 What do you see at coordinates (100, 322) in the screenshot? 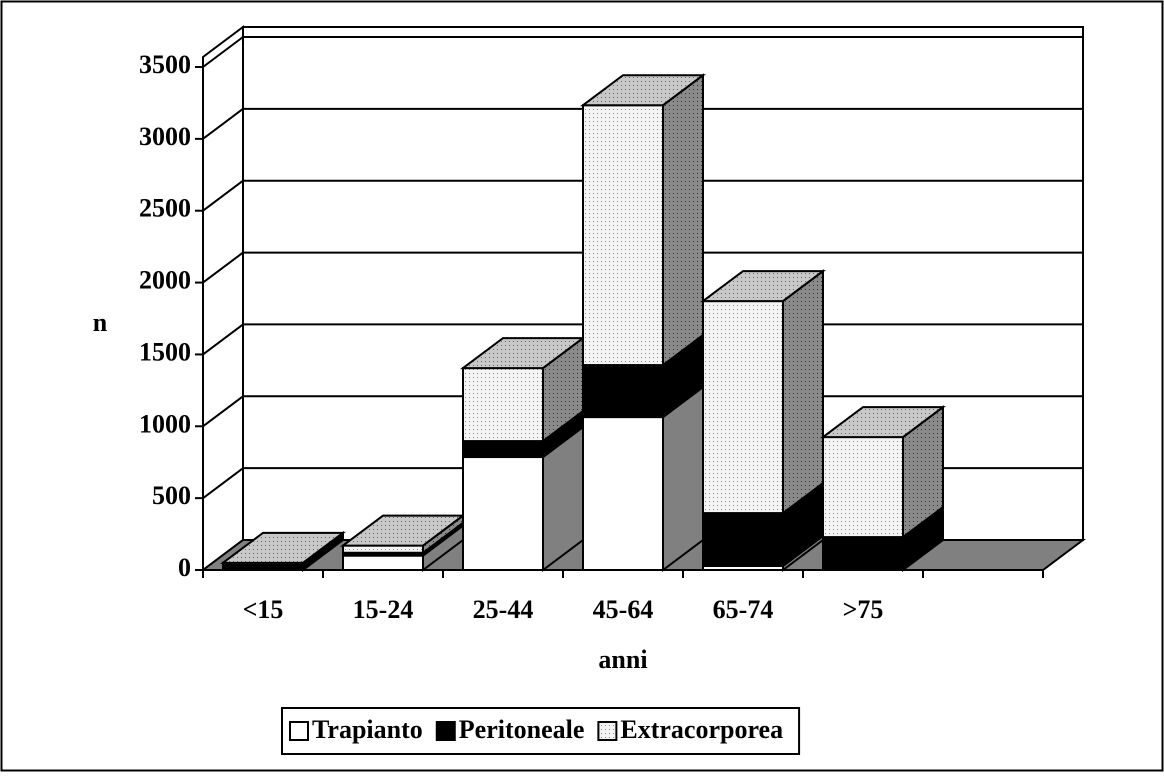
I see `y-axis-label: n` at bounding box center [100, 322].